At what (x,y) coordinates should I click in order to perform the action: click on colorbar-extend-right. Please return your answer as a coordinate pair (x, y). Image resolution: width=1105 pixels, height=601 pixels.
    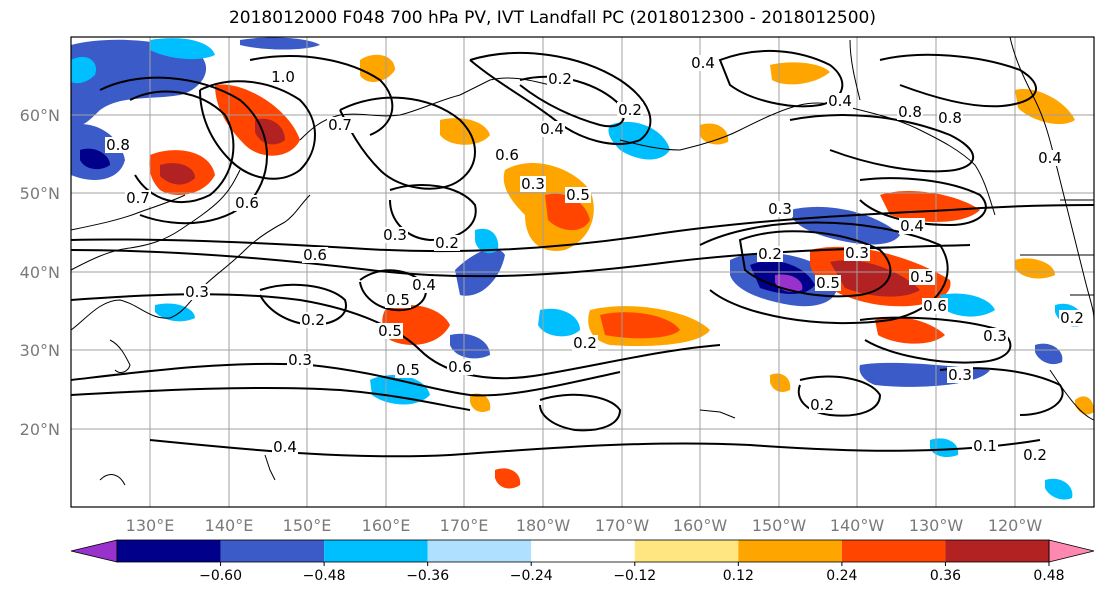
    Looking at the image, I should click on (1071, 551).